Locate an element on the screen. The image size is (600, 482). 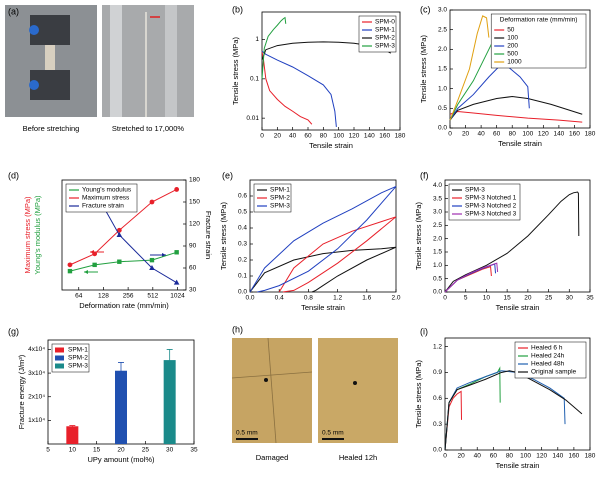
x-tick-label: 1.2 is located at coordinates (337, 298).